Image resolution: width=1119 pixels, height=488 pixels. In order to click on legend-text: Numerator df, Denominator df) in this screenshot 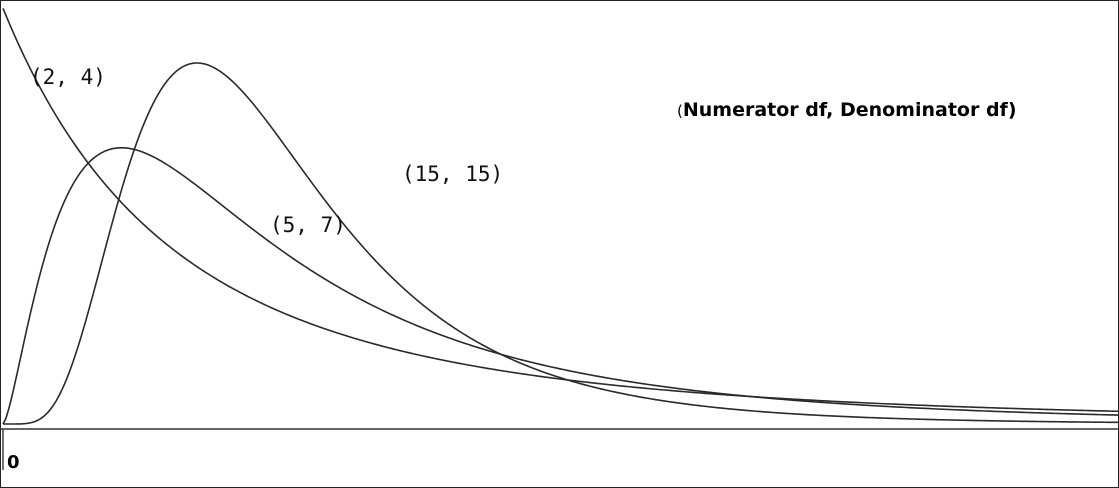, I will do `click(850, 110)`.